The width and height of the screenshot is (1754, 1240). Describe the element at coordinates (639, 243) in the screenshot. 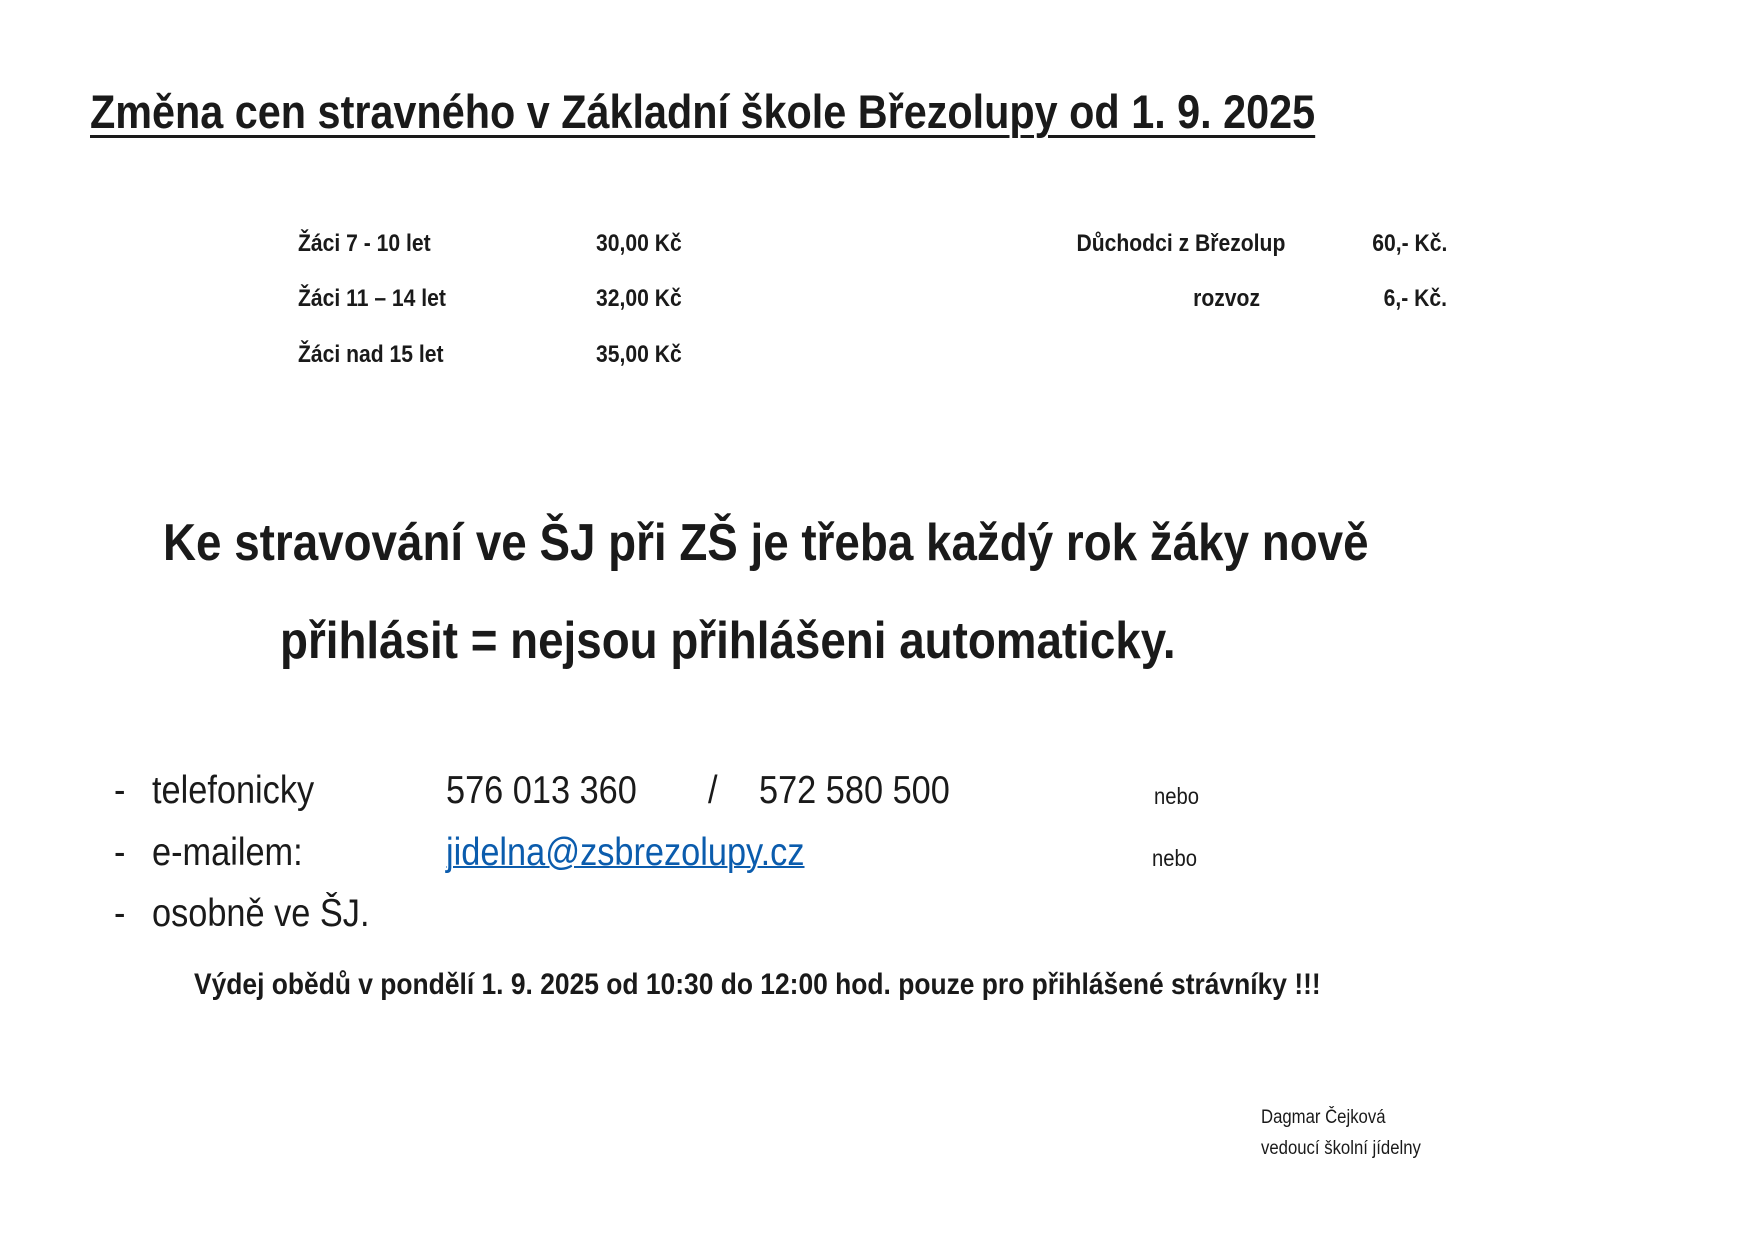

I see `price-value: 30,00 Kč` at that location.